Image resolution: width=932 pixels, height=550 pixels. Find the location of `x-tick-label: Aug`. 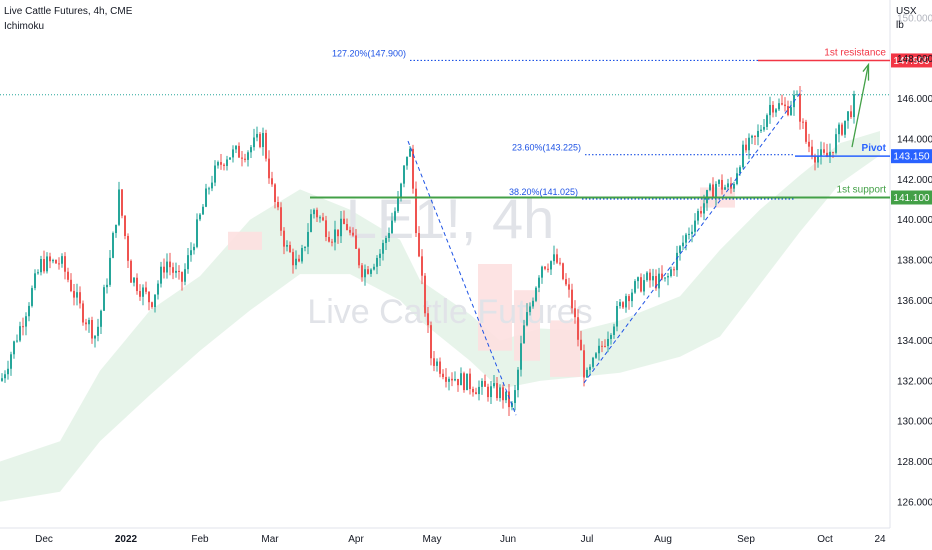

x-tick-label: Aug is located at coordinates (663, 539).